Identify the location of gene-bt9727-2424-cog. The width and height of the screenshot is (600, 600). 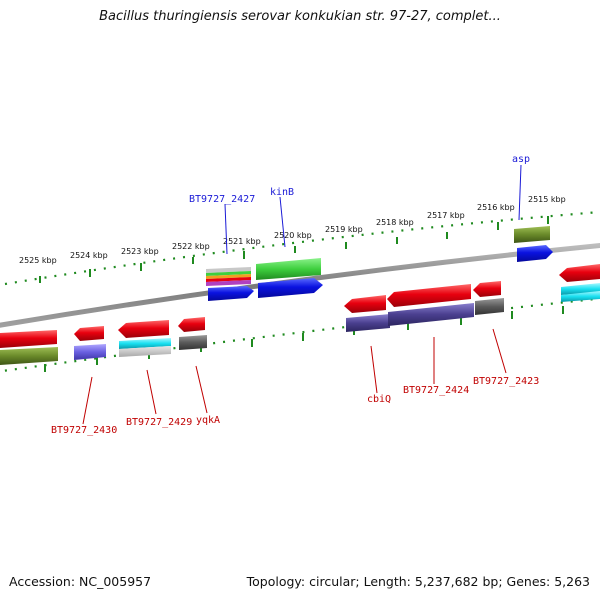
(431, 314).